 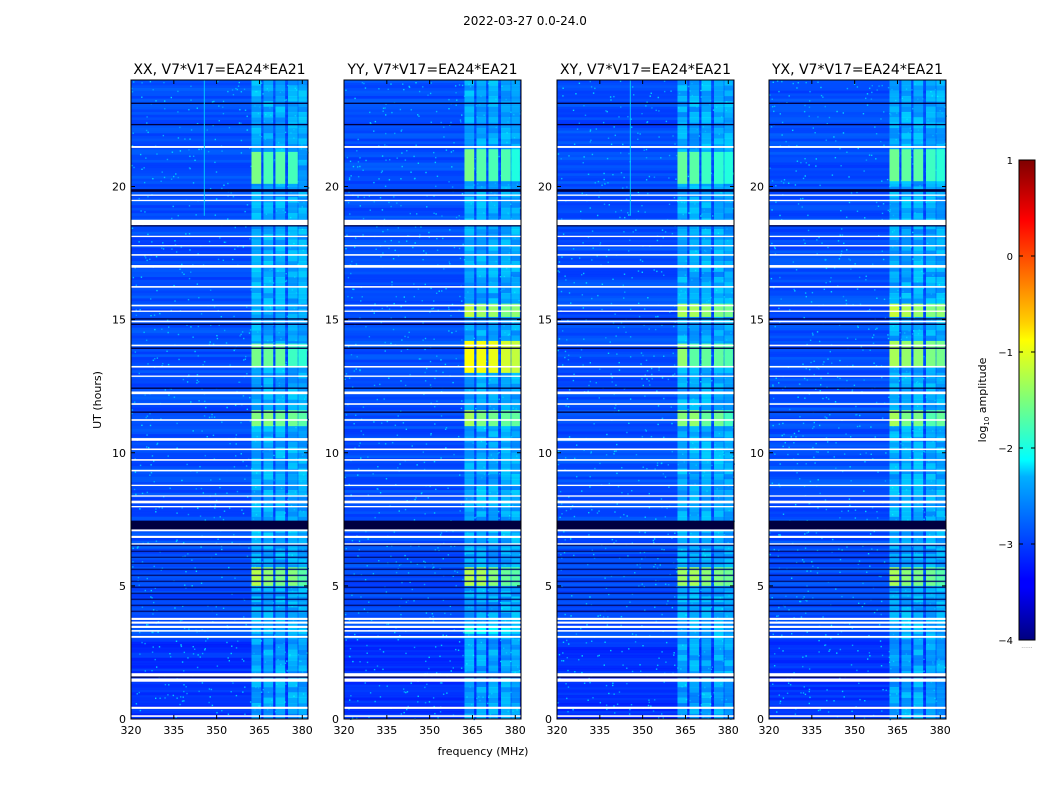 What do you see at coordinates (173, 730) in the screenshot?
I see `x-tick-label: 335` at bounding box center [173, 730].